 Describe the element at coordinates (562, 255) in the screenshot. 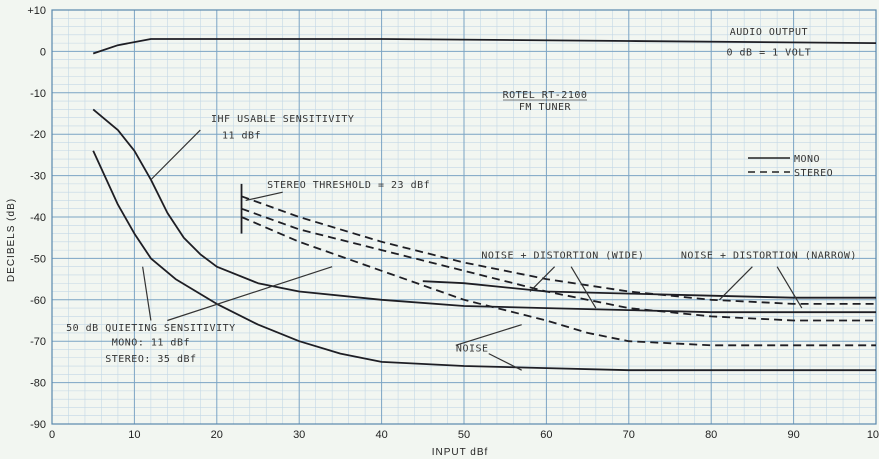

I see `annotation-label: NOISE + DISTORTION (WIDE)` at that location.